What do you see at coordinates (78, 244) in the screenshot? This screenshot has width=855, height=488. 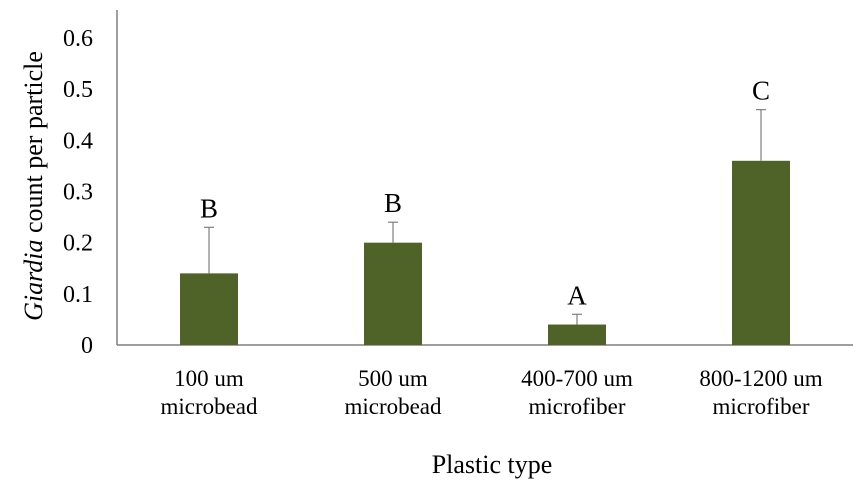 I see `y-tick-label: 0.2` at bounding box center [78, 244].